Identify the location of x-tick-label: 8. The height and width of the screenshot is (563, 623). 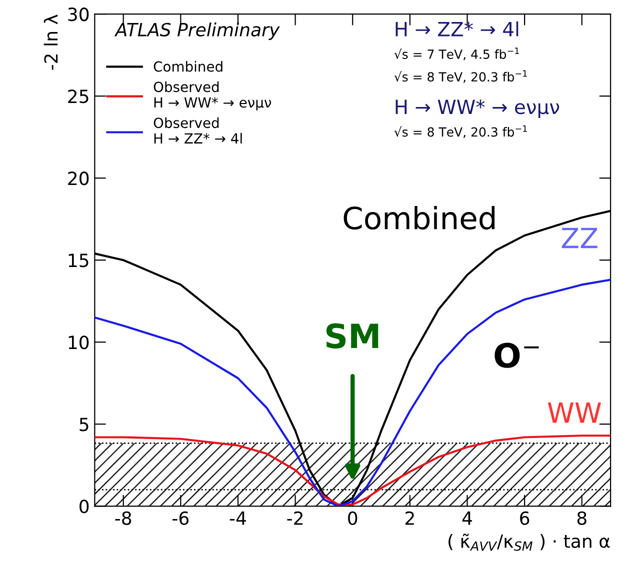
(581, 518).